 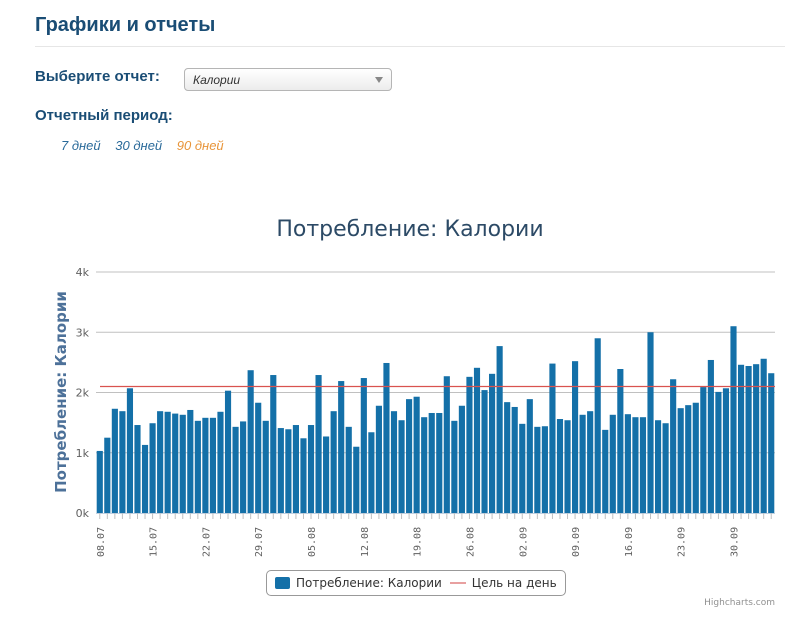 I want to click on period-90-days: 90 дней, so click(x=200, y=145).